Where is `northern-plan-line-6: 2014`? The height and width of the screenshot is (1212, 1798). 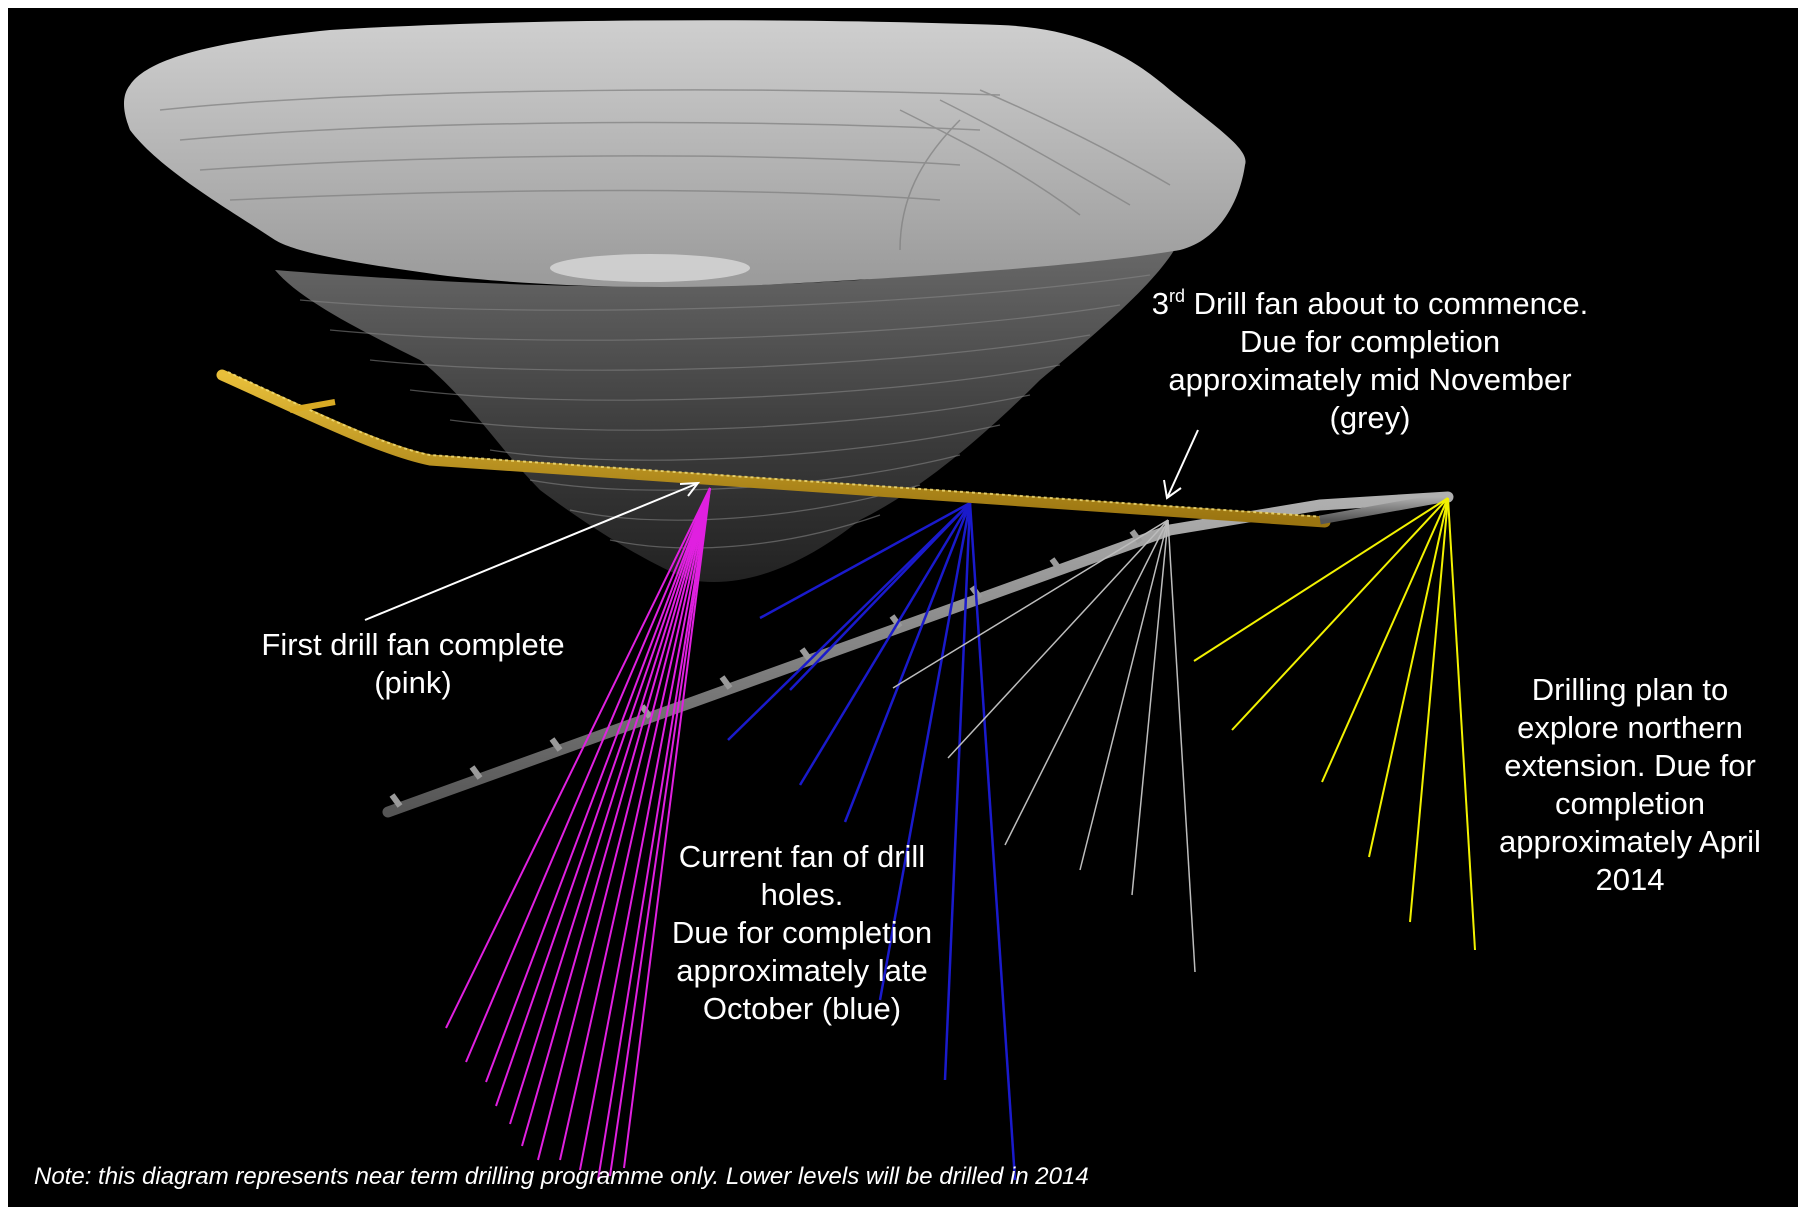 northern-plan-line-6: 2014 is located at coordinates (1630, 879).